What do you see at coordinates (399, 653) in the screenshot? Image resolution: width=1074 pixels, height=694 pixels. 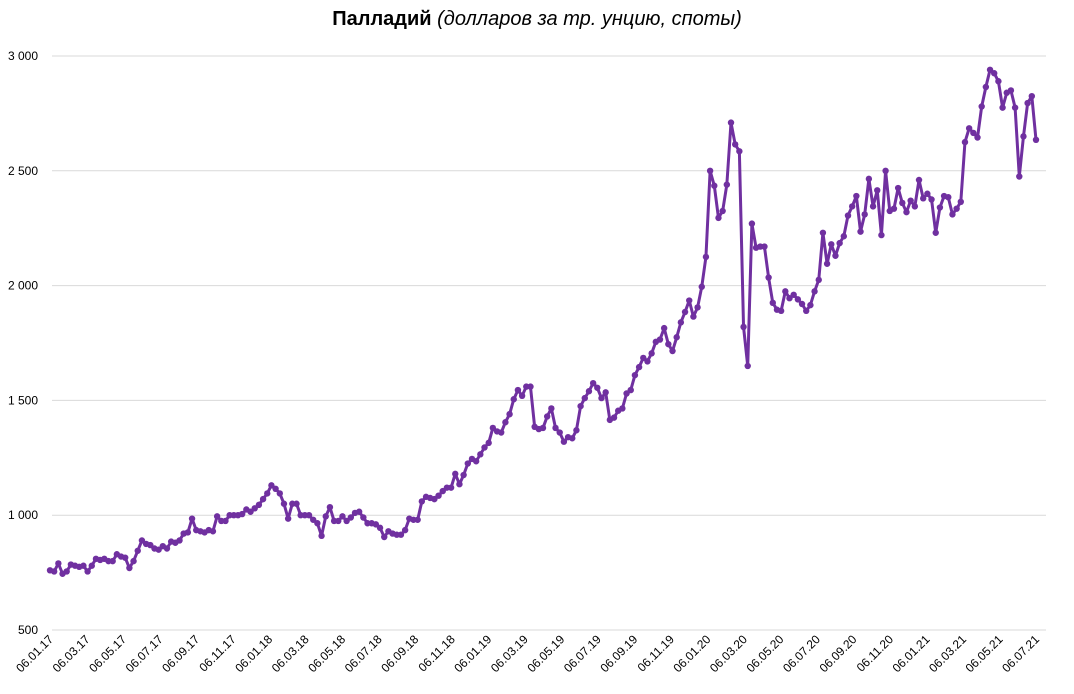 I see `x-tick-label: 06.09.18` at bounding box center [399, 653].